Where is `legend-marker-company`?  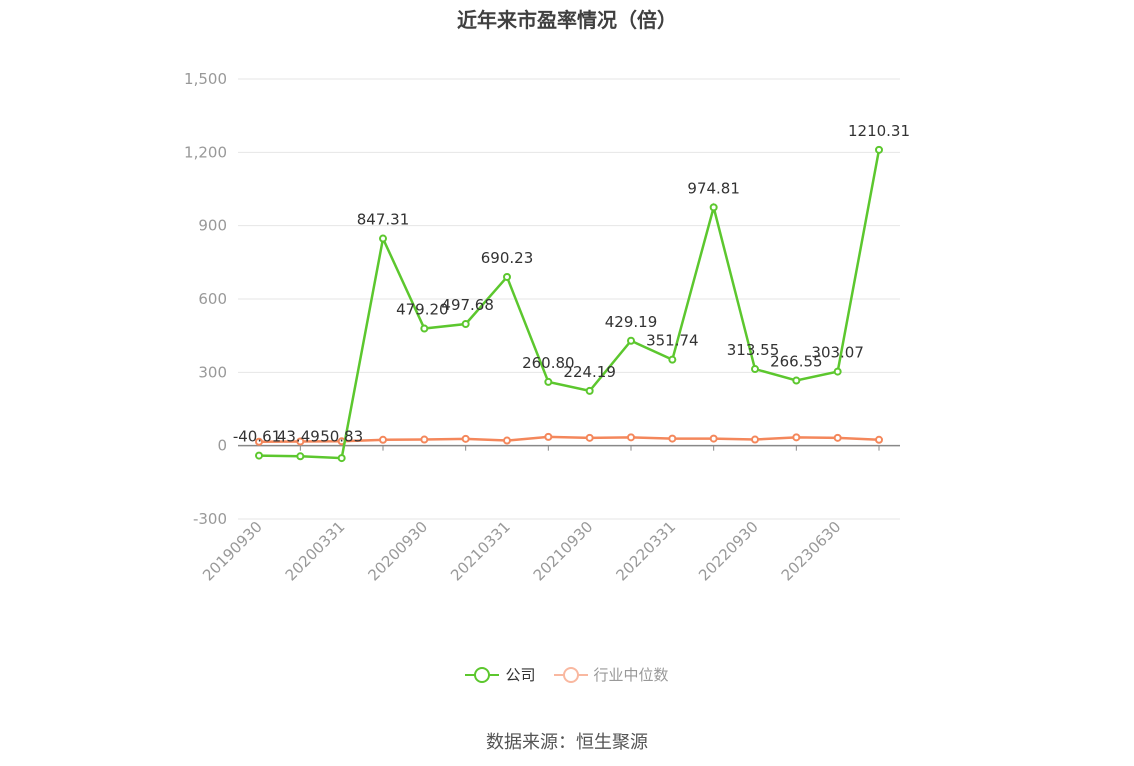 legend-marker-company is located at coordinates (482, 674).